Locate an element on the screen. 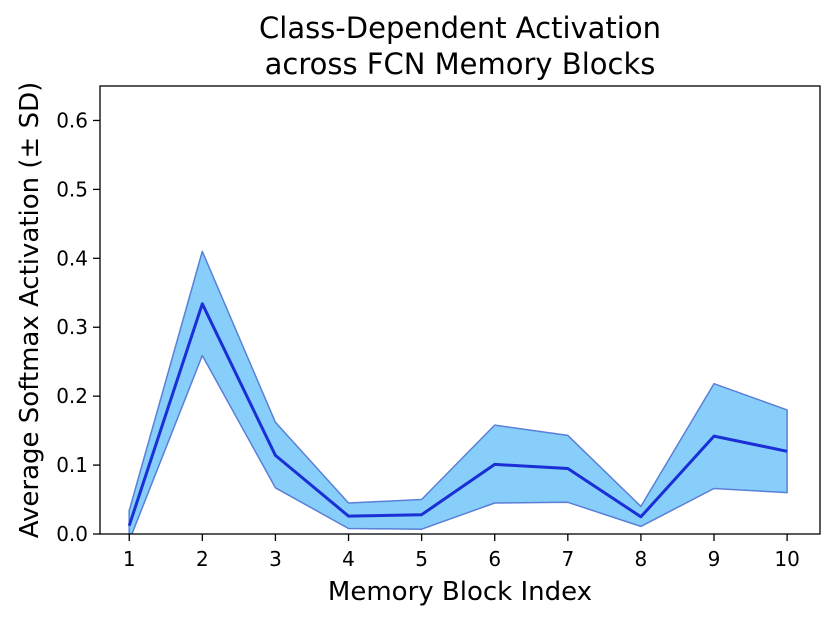  x-tick-label: 10 is located at coordinates (786, 559).